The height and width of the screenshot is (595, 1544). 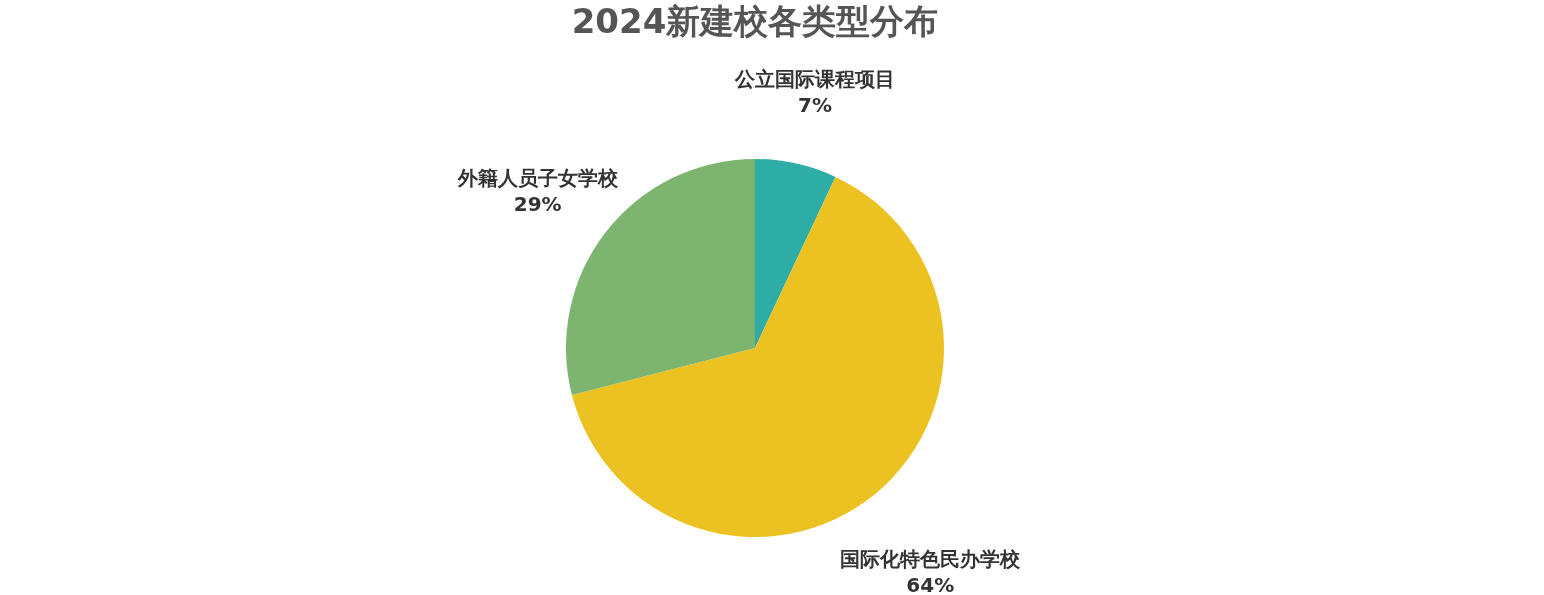 What do you see at coordinates (537, 204) in the screenshot?
I see `data-label: 29%` at bounding box center [537, 204].